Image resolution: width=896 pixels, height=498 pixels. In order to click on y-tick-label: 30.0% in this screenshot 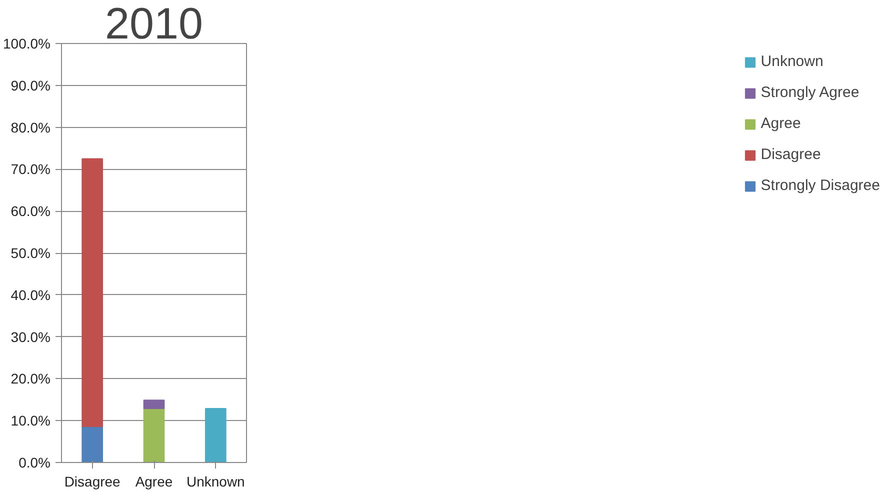, I will do `click(30, 336)`.